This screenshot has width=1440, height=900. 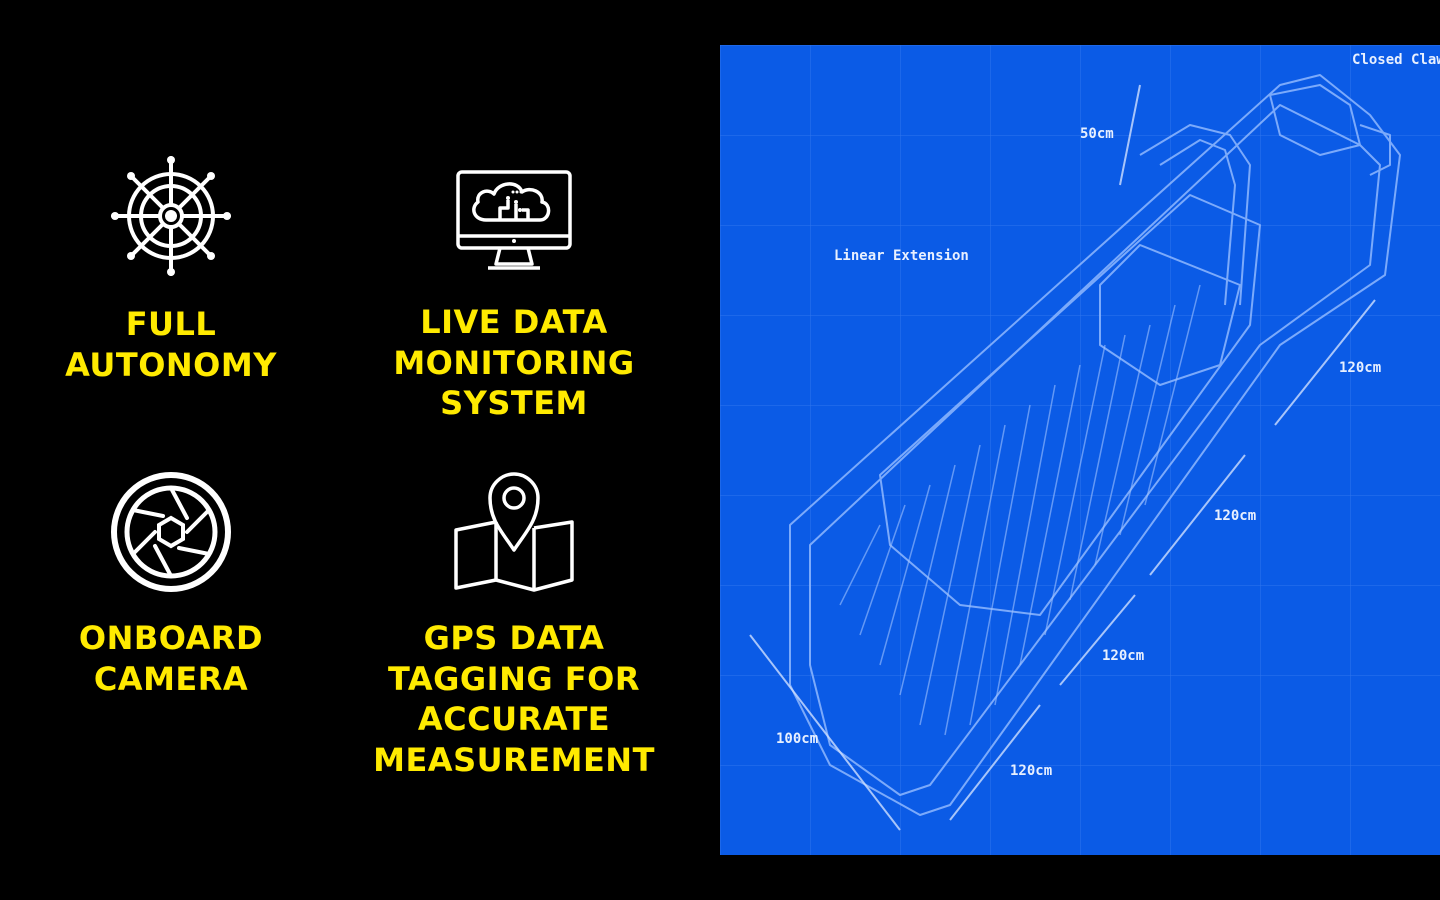 I want to click on label-line: ONBOARD, so click(x=171, y=638).